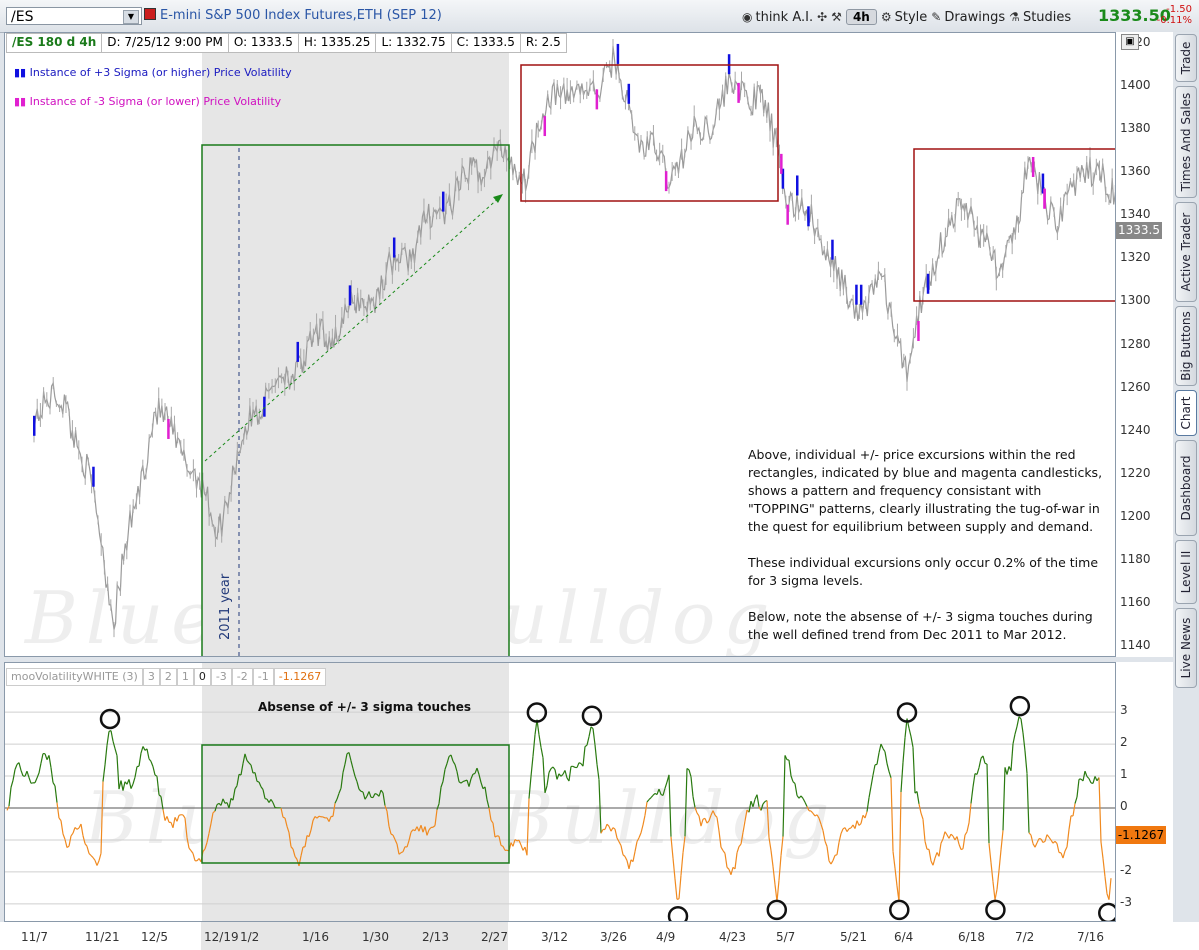 The height and width of the screenshot is (950, 1199). Describe the element at coordinates (861, 17) in the screenshot. I see `aggregation-button: 4h` at that location.